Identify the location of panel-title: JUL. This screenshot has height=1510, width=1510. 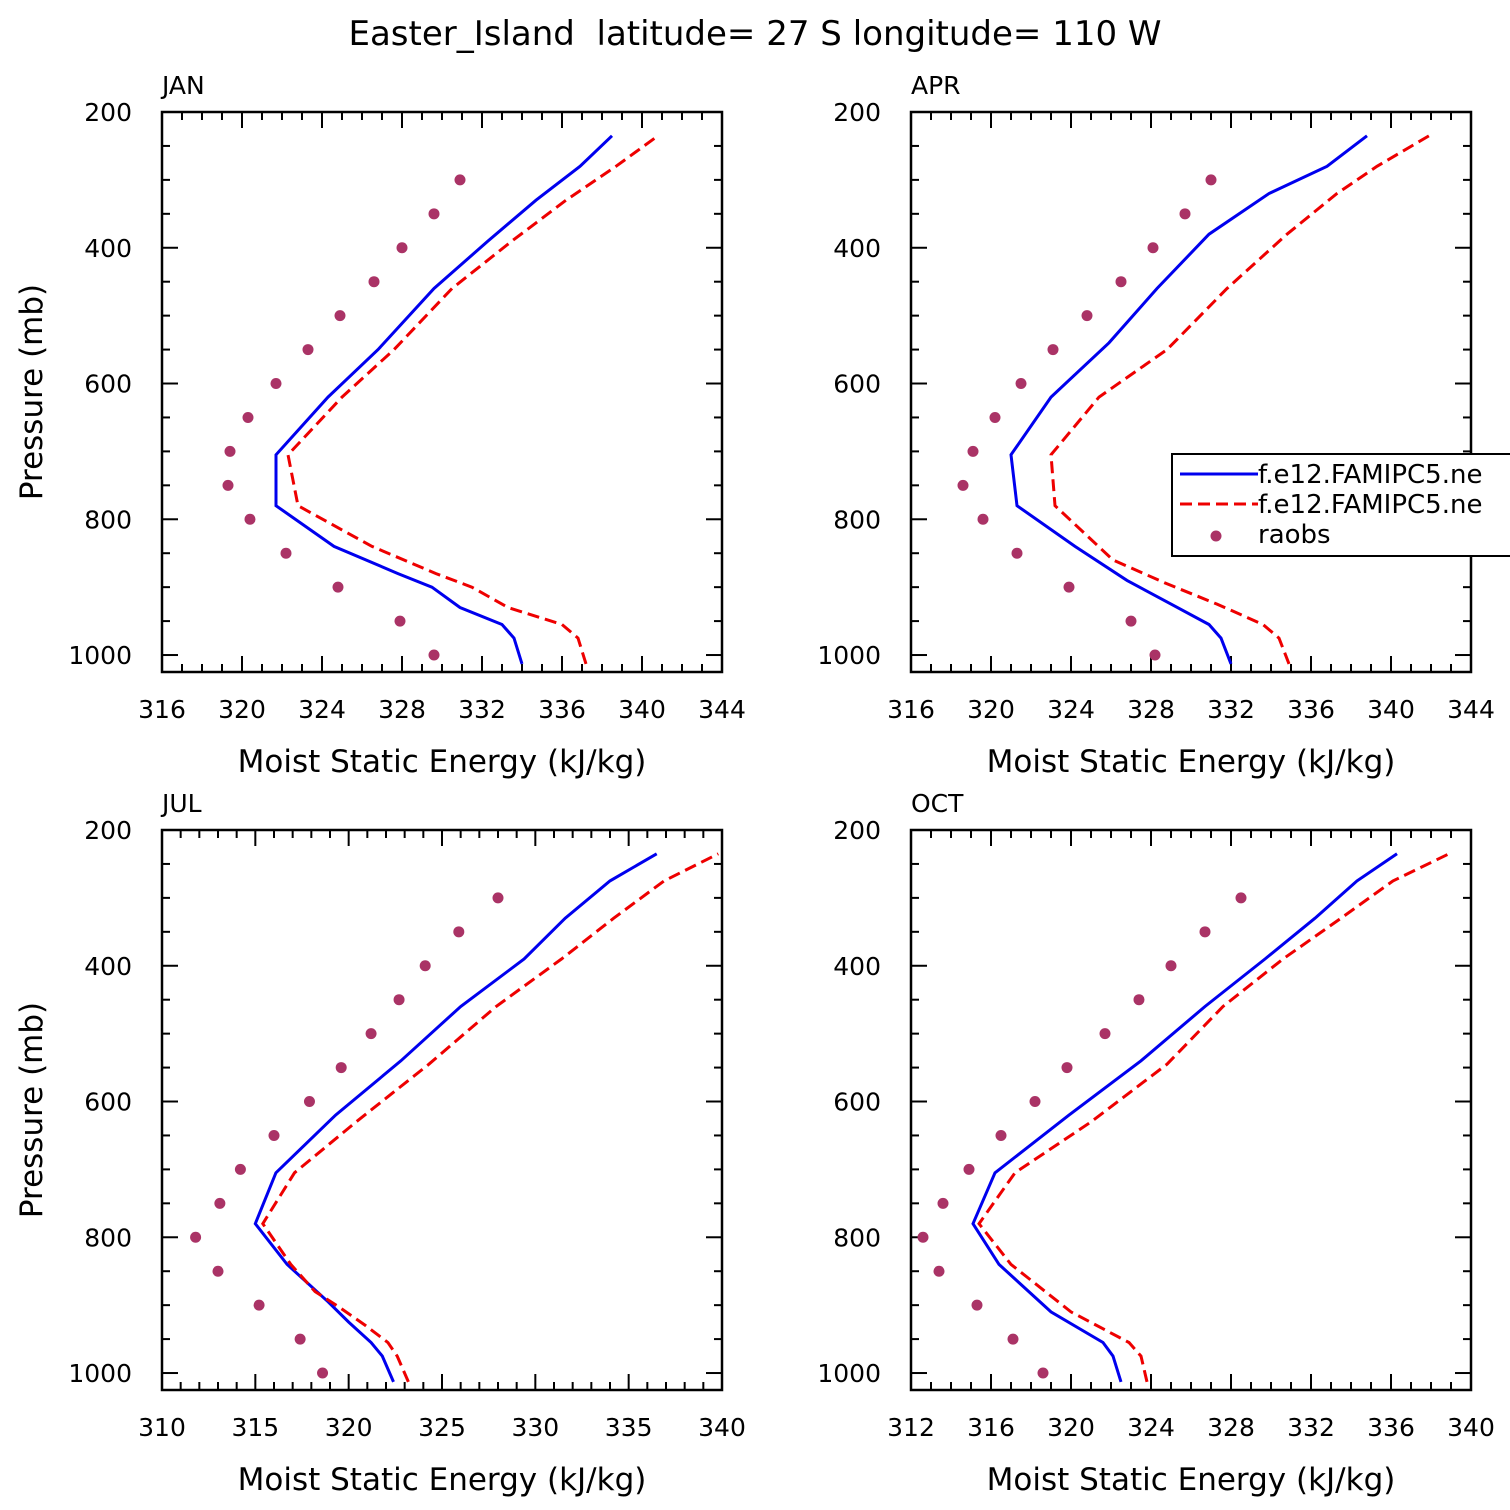
(181, 803).